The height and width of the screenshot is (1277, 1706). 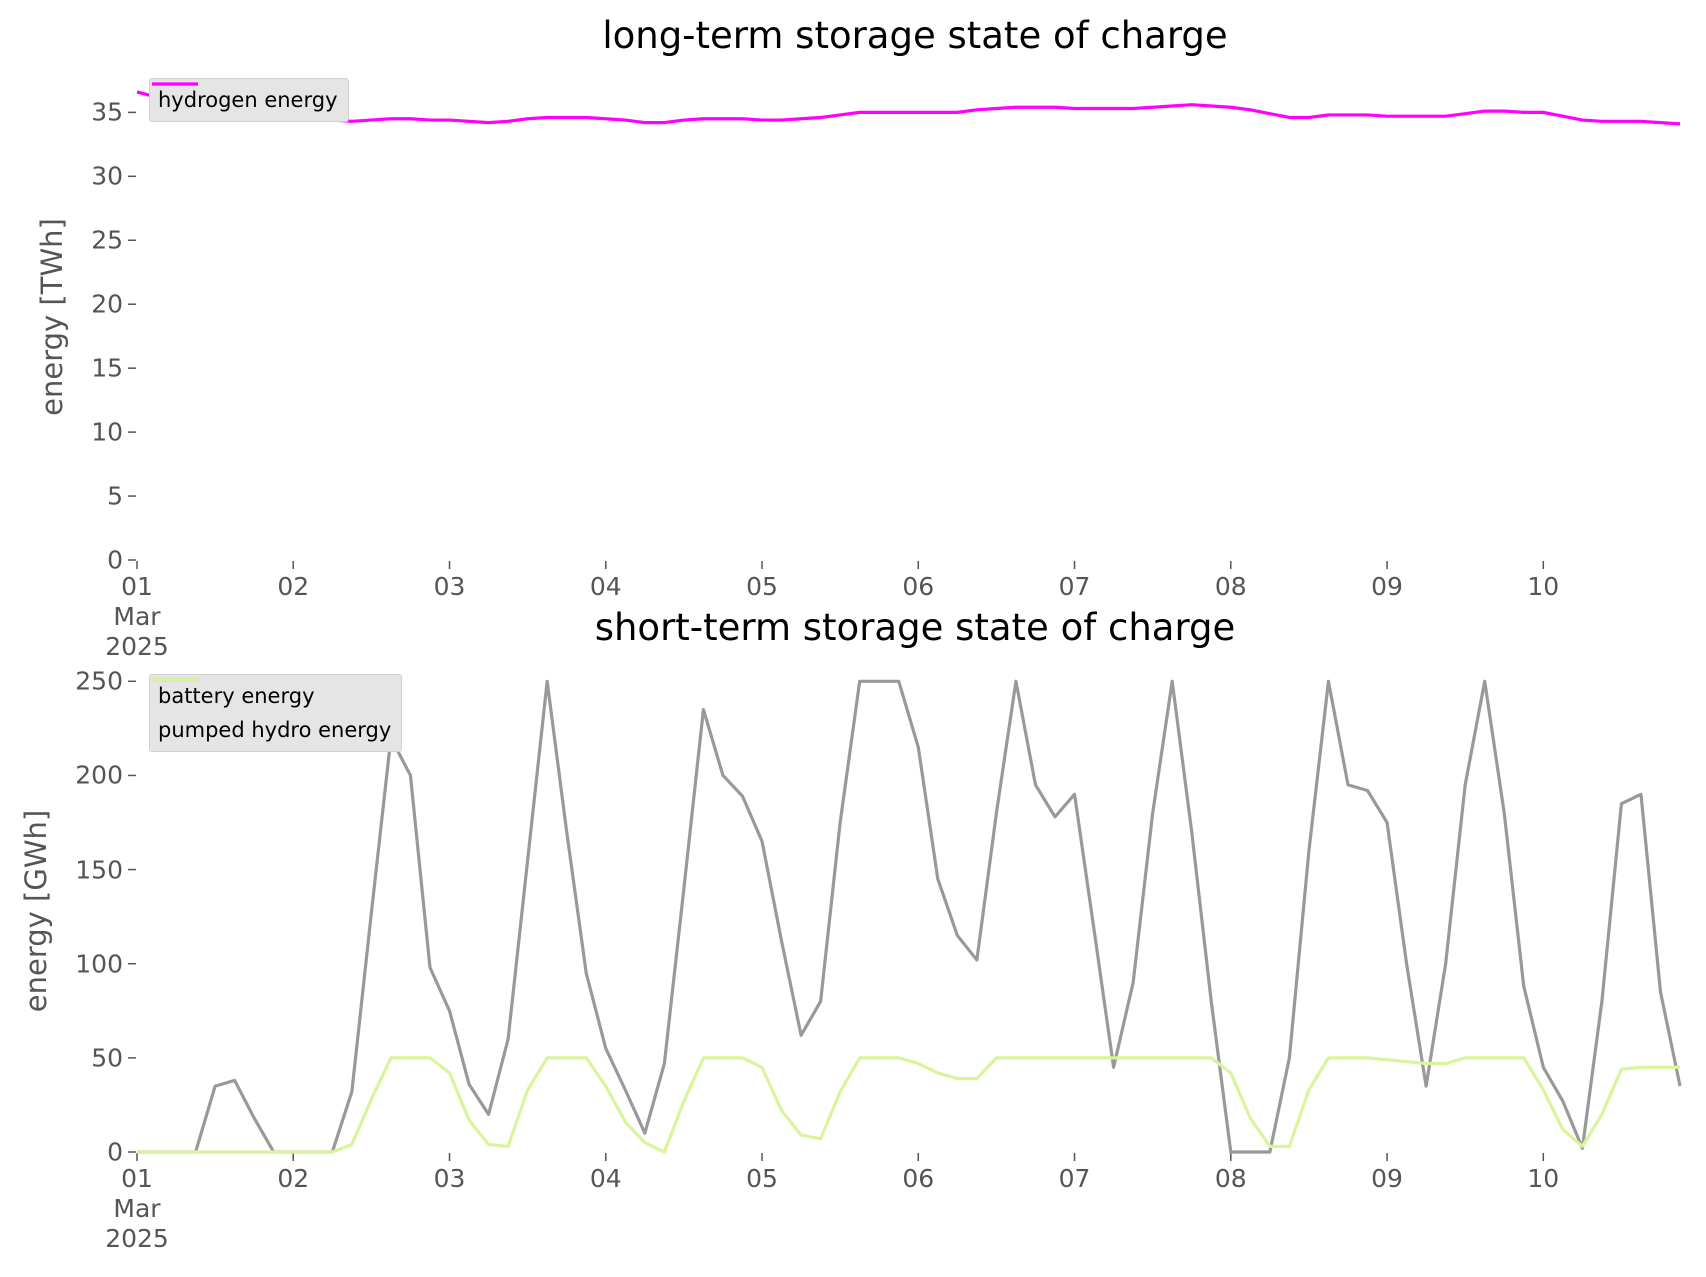 What do you see at coordinates (915, 627) in the screenshot?
I see `chart-title: short-term storage state of charge` at bounding box center [915, 627].